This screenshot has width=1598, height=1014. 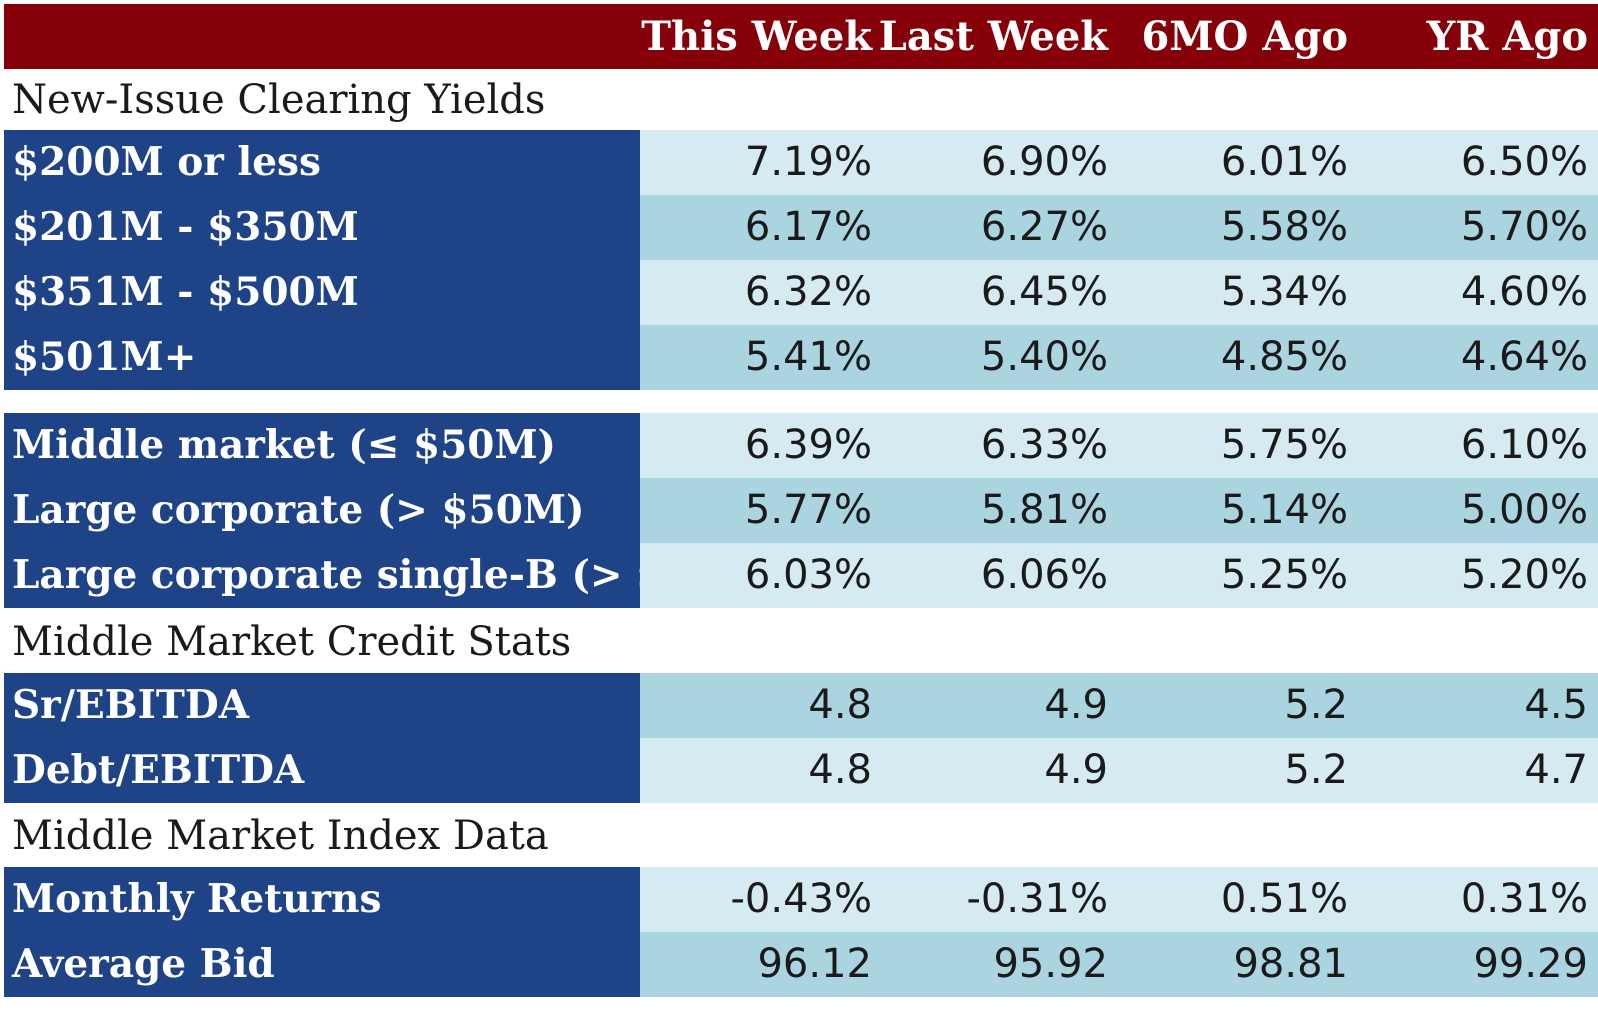 I want to click on cell-last-week: 5.81%, so click(x=1044, y=510).